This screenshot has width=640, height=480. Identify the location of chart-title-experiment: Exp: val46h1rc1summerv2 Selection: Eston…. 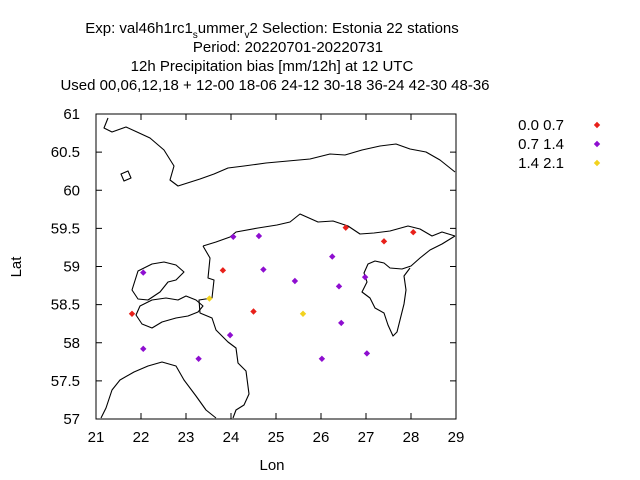
(272, 30).